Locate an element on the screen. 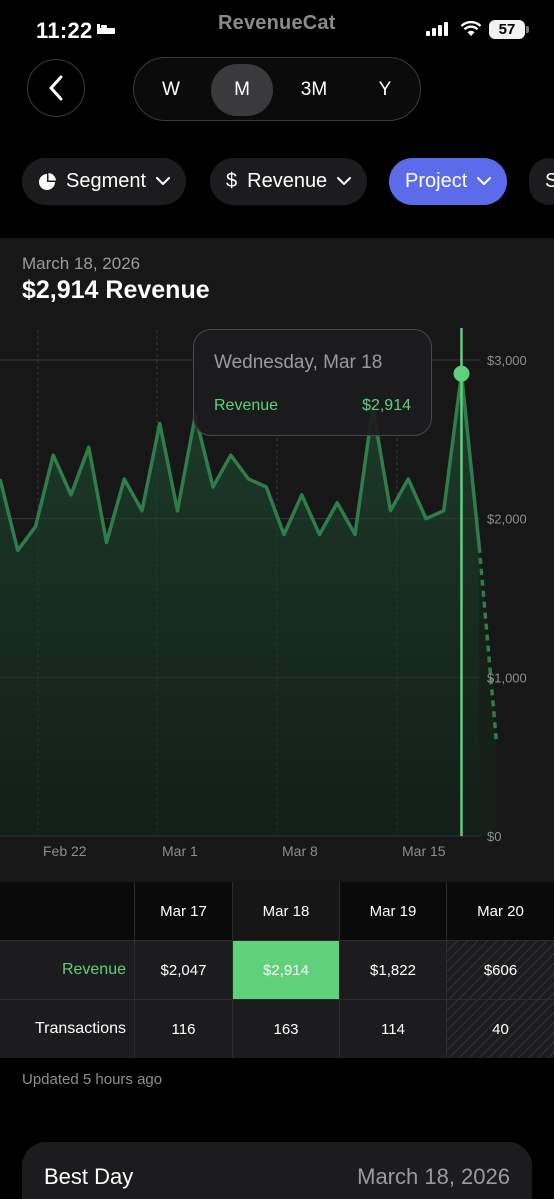 The image size is (554, 1199). more-chip-label: S is located at coordinates (549, 181).